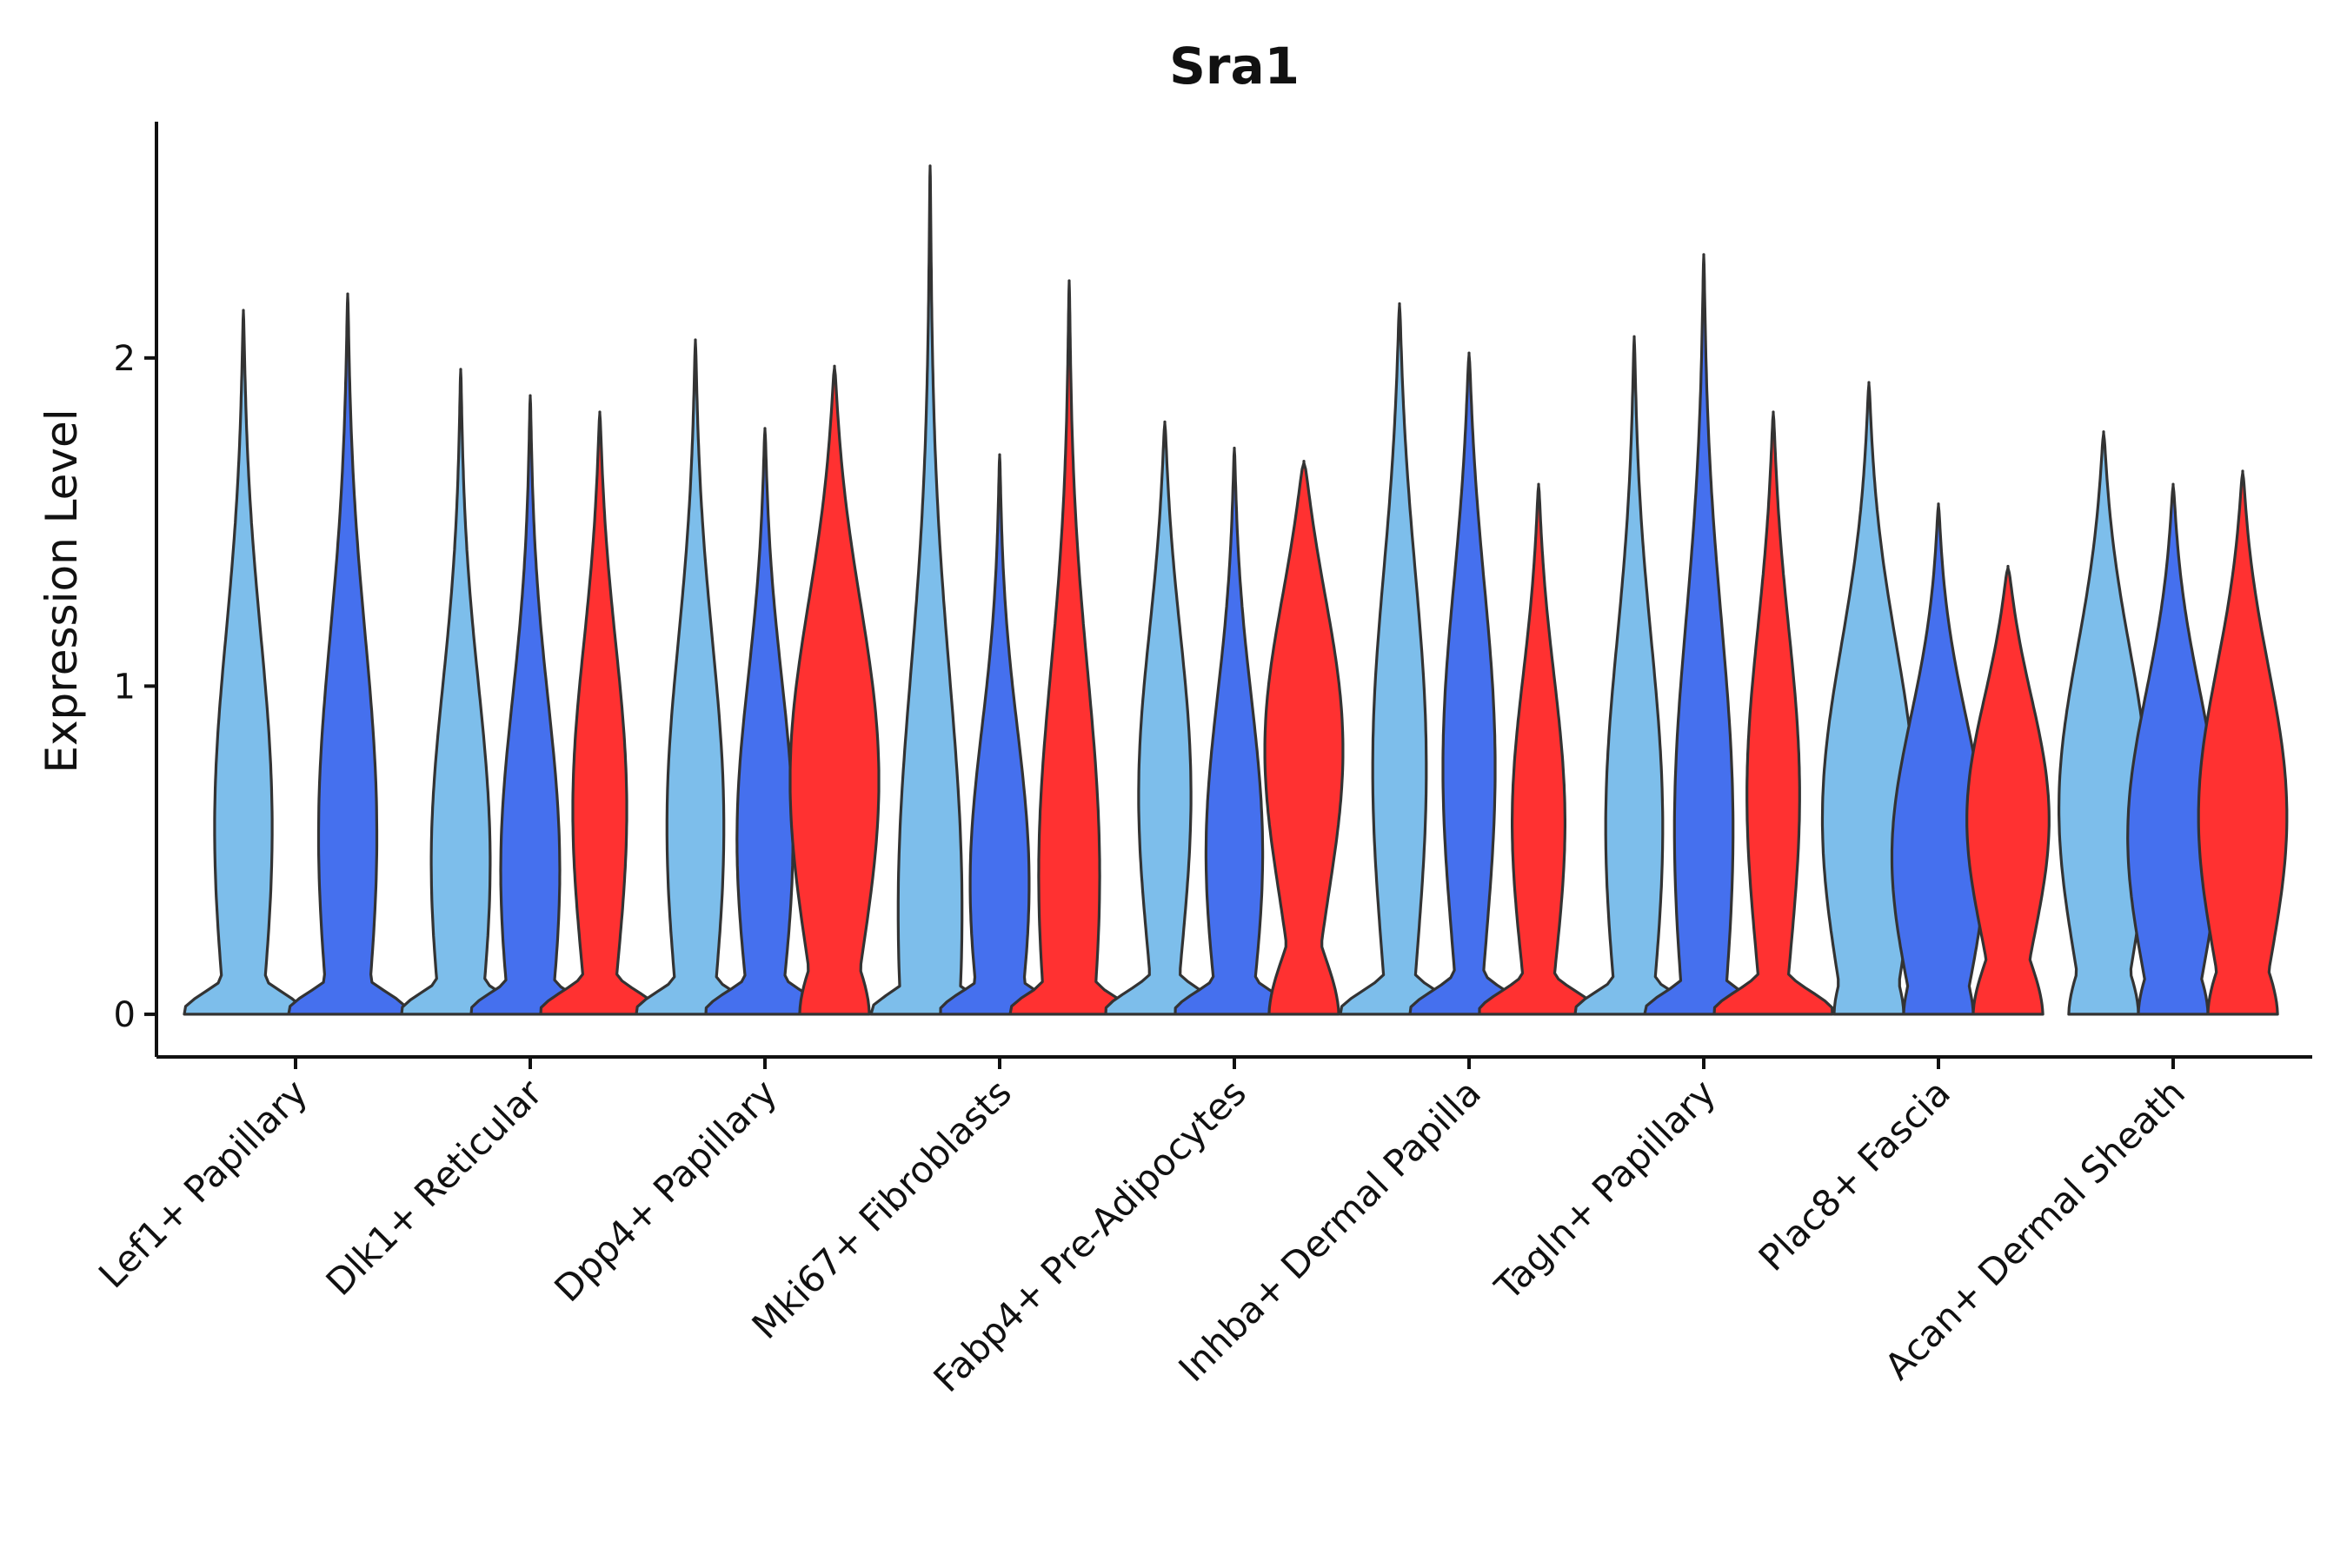 The width and height of the screenshot is (2347, 1568). Describe the element at coordinates (125, 687) in the screenshot. I see `y-tick-label: 1` at that location.